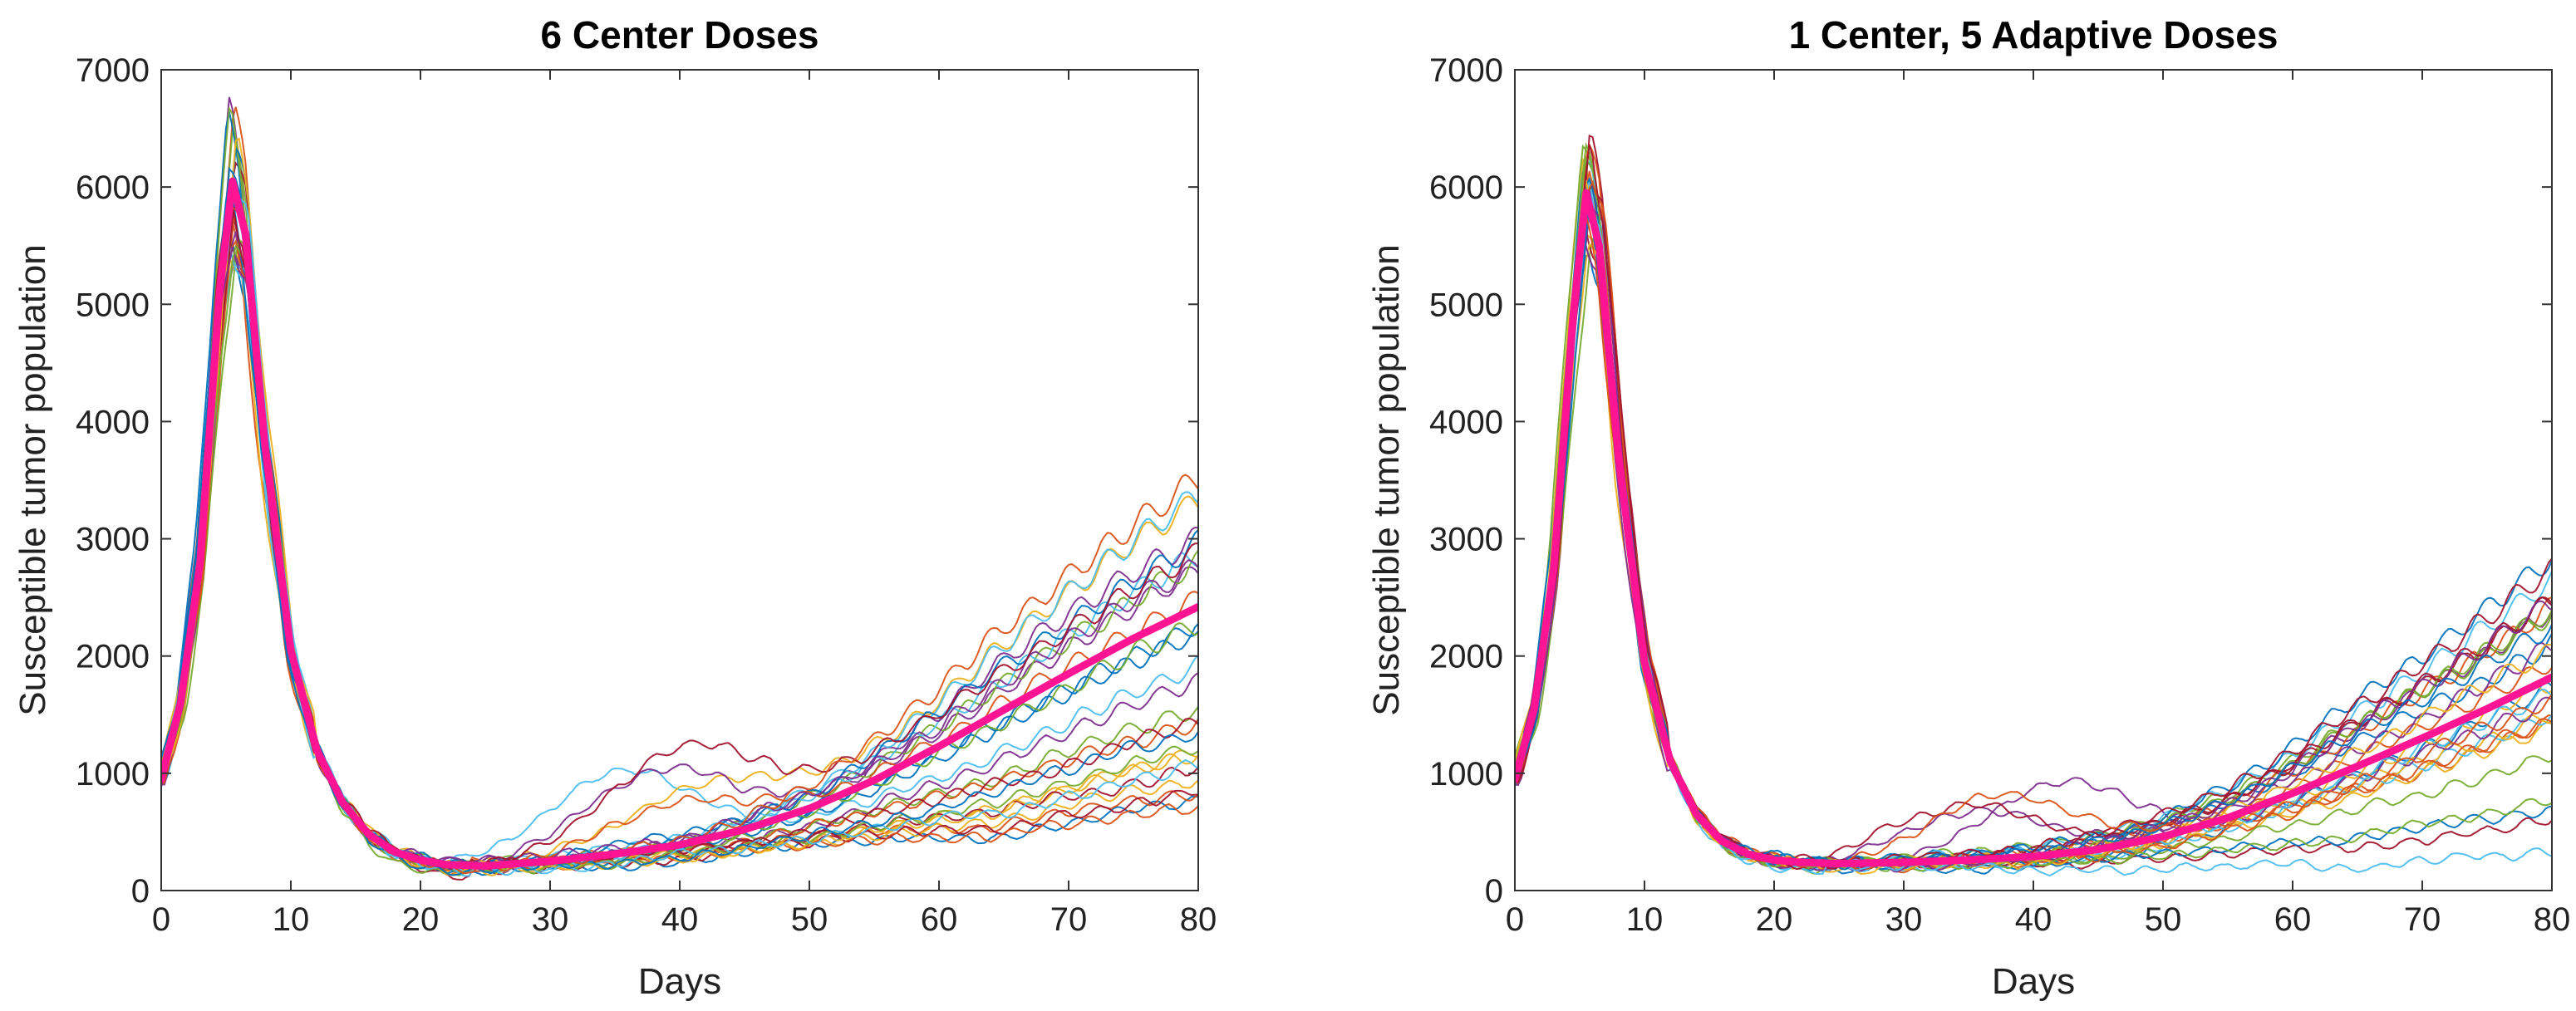 The image size is (2576, 1011). I want to click on chart-title: 6 Center Doses, so click(680, 34).